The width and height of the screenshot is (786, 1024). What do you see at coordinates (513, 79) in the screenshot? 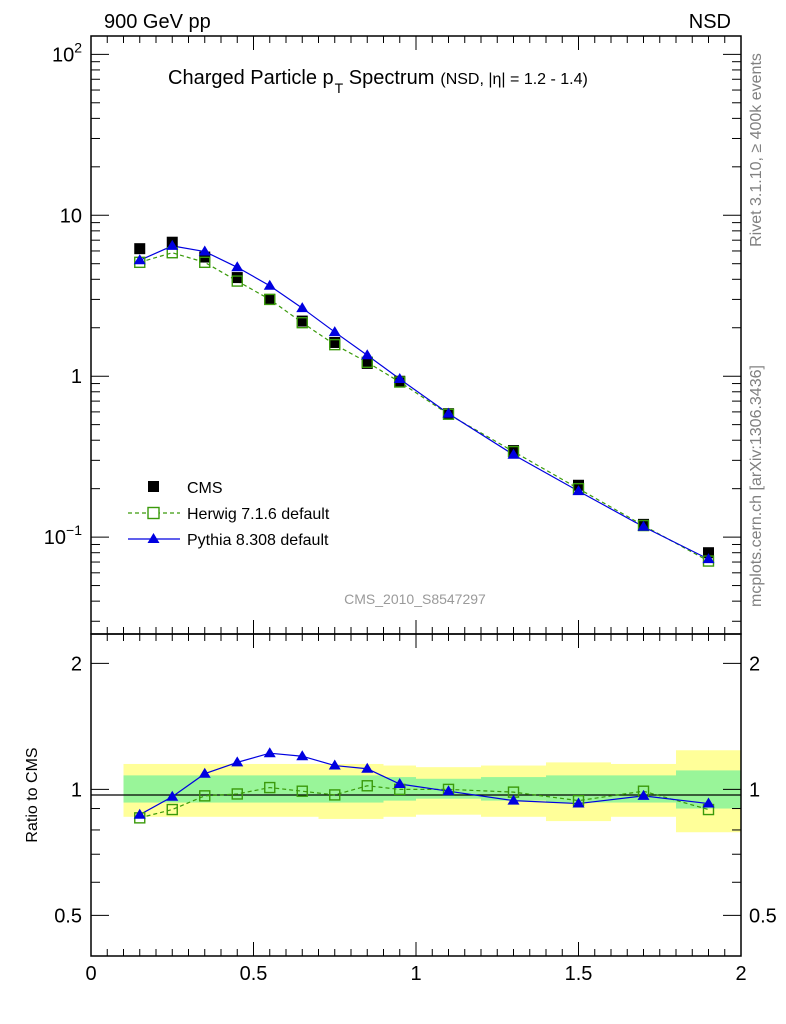
I see `title-suffix: (NSD, |η| = 1.2 - 1.4)` at bounding box center [513, 79].